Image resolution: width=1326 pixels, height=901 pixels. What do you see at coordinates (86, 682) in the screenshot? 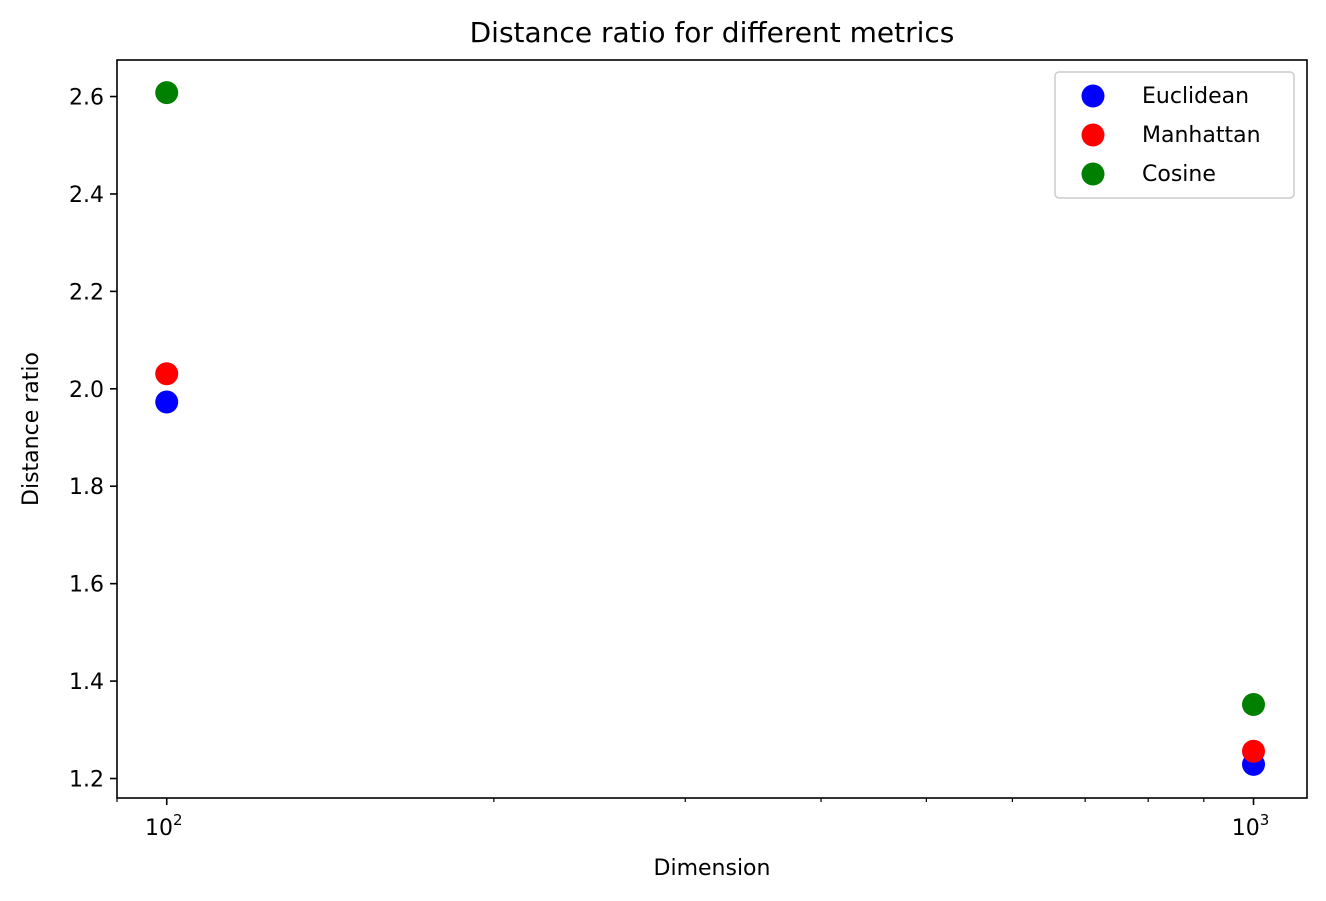
I see `y-tick-label: 1.4` at bounding box center [86, 682].